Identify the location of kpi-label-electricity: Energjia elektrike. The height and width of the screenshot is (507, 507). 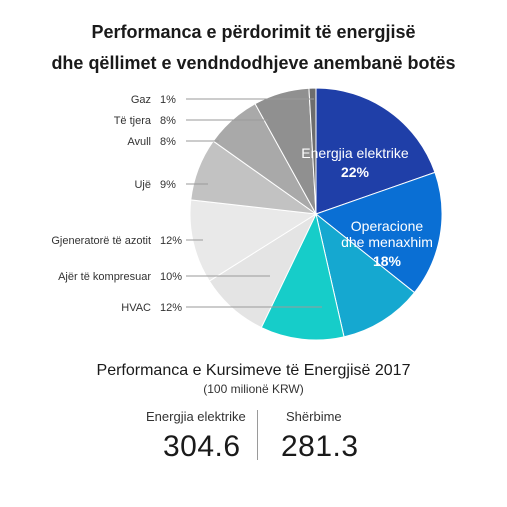
(196, 416).